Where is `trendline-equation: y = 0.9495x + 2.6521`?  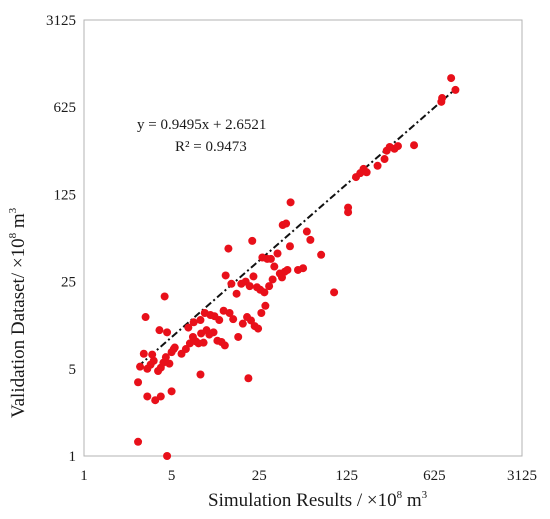 trendline-equation: y = 0.9495x + 2.6521 is located at coordinates (201, 125).